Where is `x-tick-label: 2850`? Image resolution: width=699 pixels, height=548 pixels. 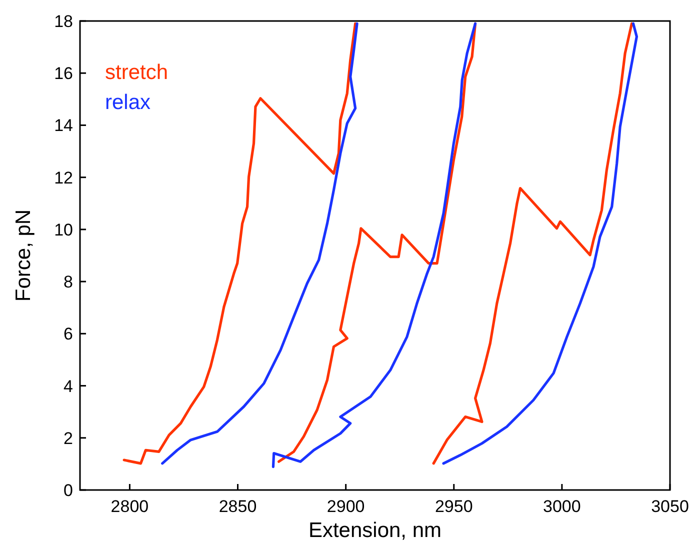 x-tick-label: 2850 is located at coordinates (237, 506).